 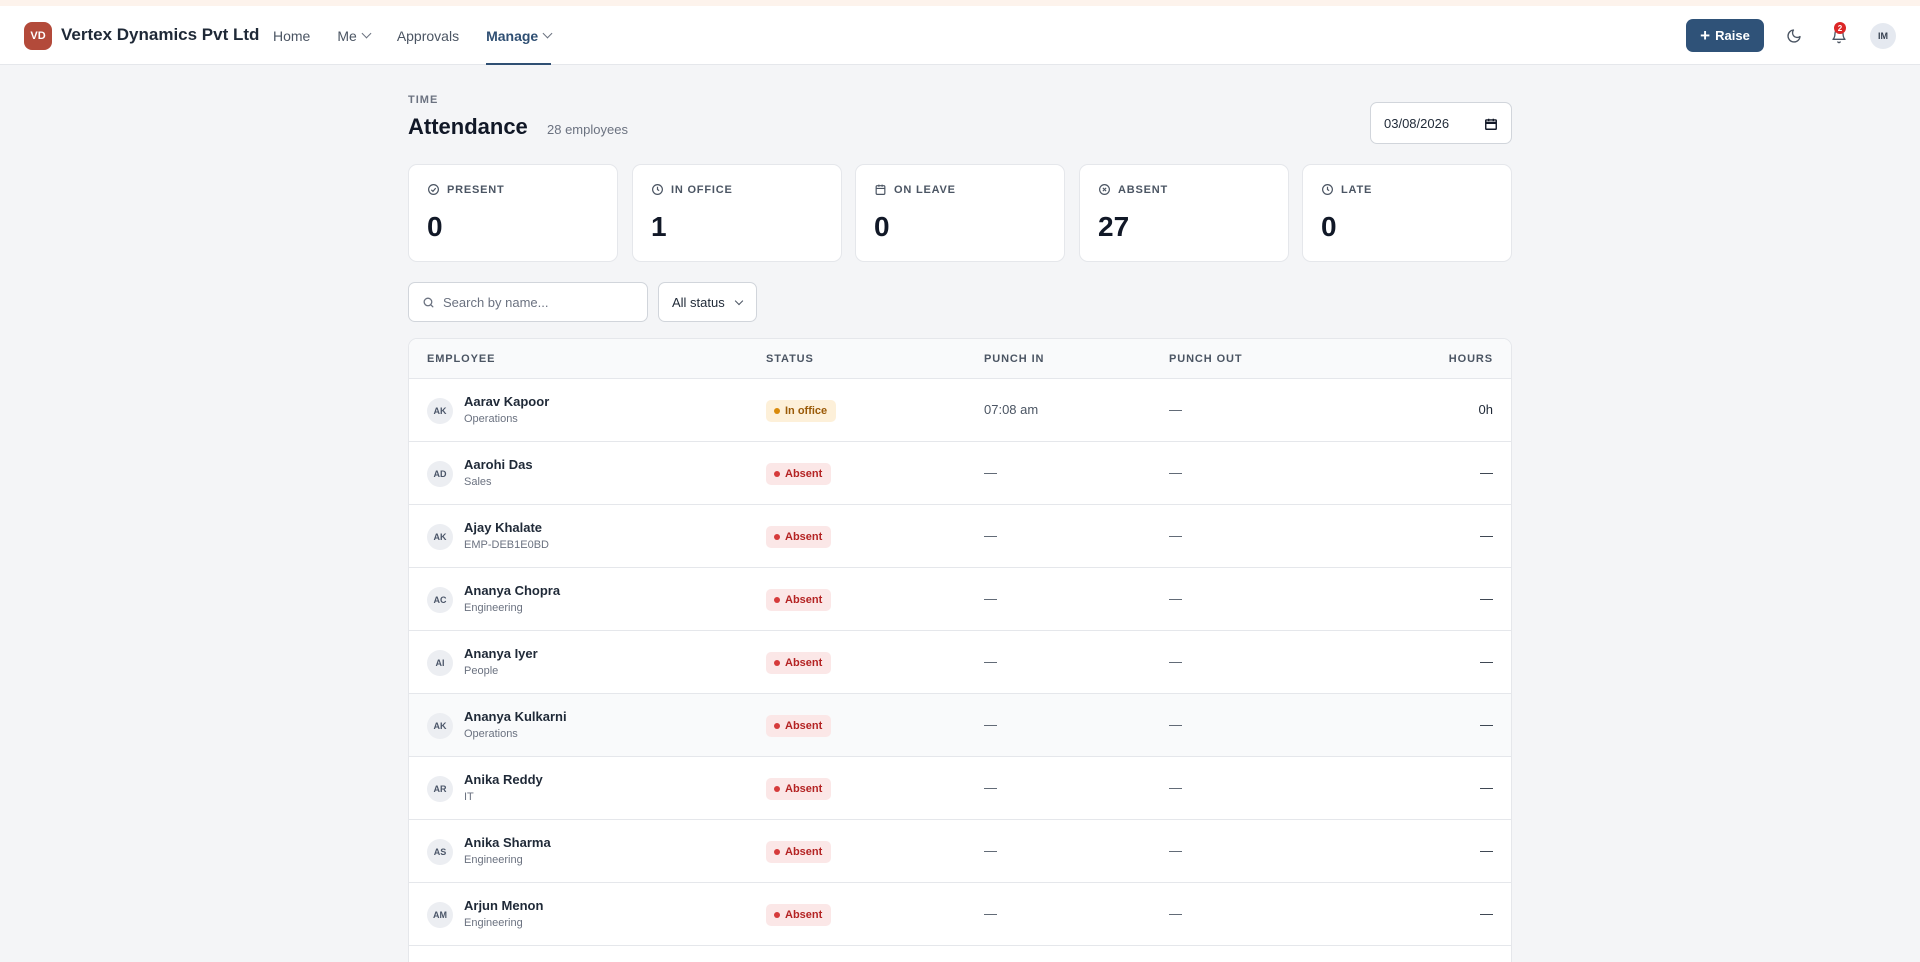 What do you see at coordinates (1470, 359) in the screenshot?
I see `column-header-hours: HOURS` at bounding box center [1470, 359].